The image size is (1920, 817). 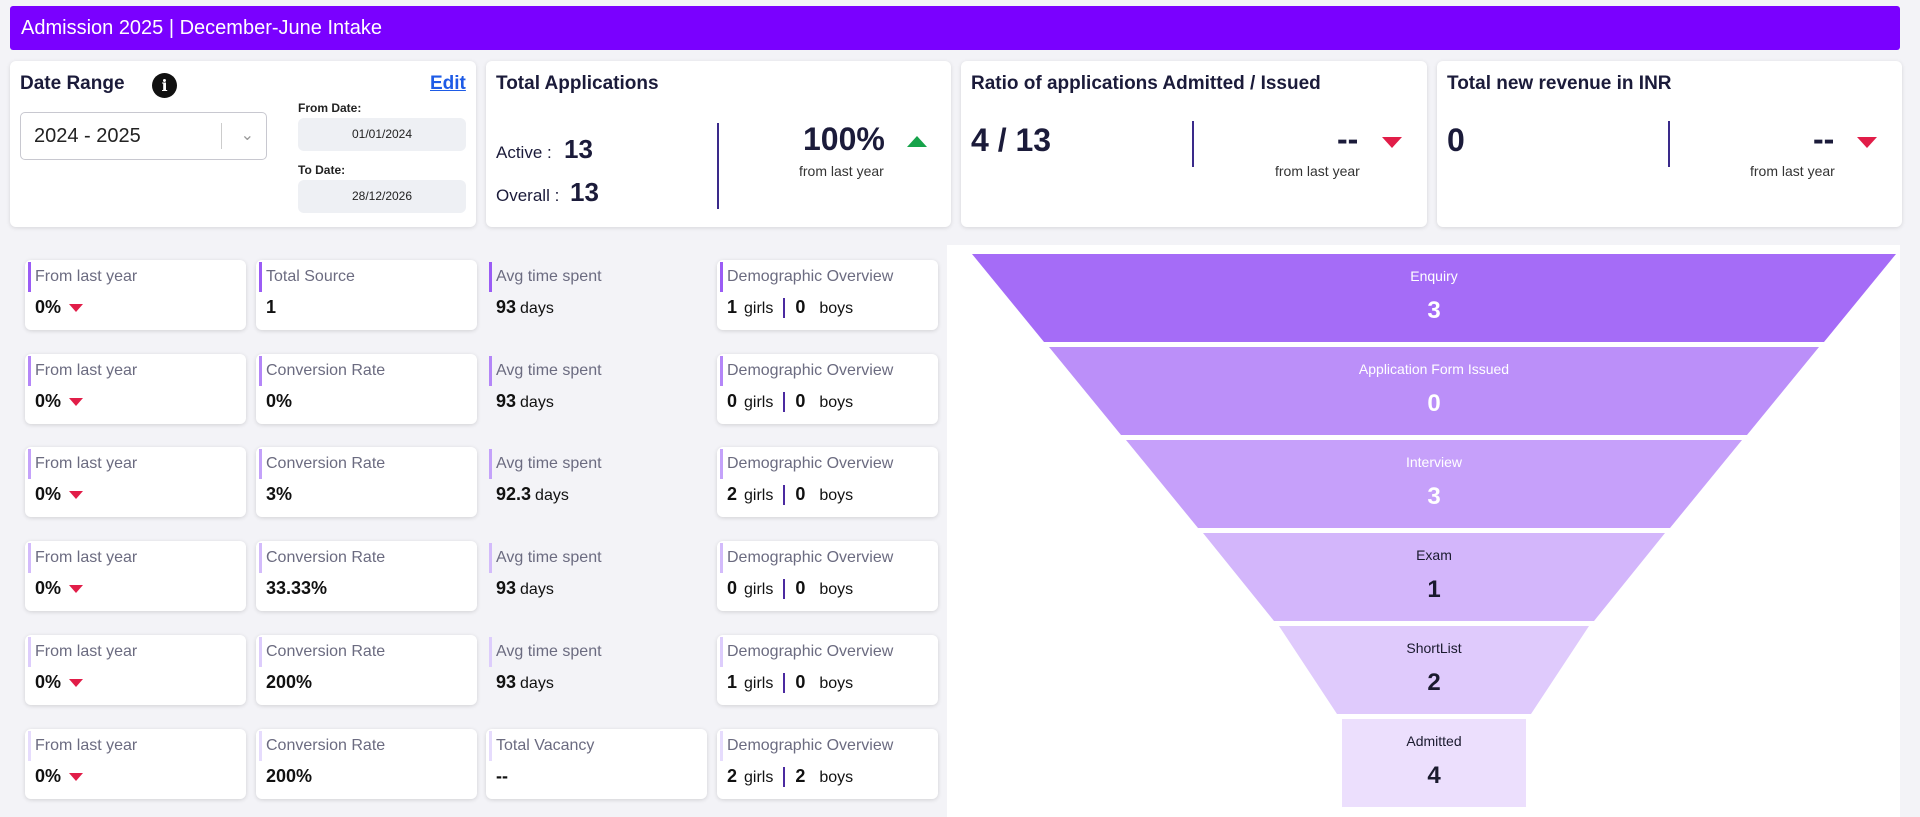 What do you see at coordinates (289, 682) in the screenshot?
I see `tile-value: 200%` at bounding box center [289, 682].